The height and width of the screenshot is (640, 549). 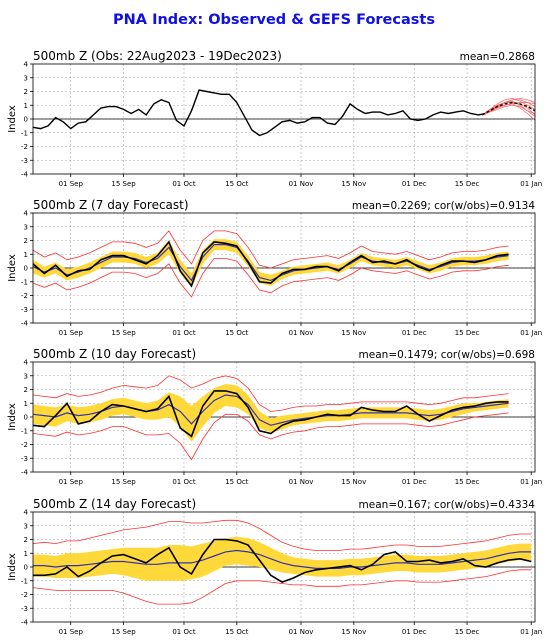 I want to click on panel-stat: mean=0.2868, so click(x=497, y=57).